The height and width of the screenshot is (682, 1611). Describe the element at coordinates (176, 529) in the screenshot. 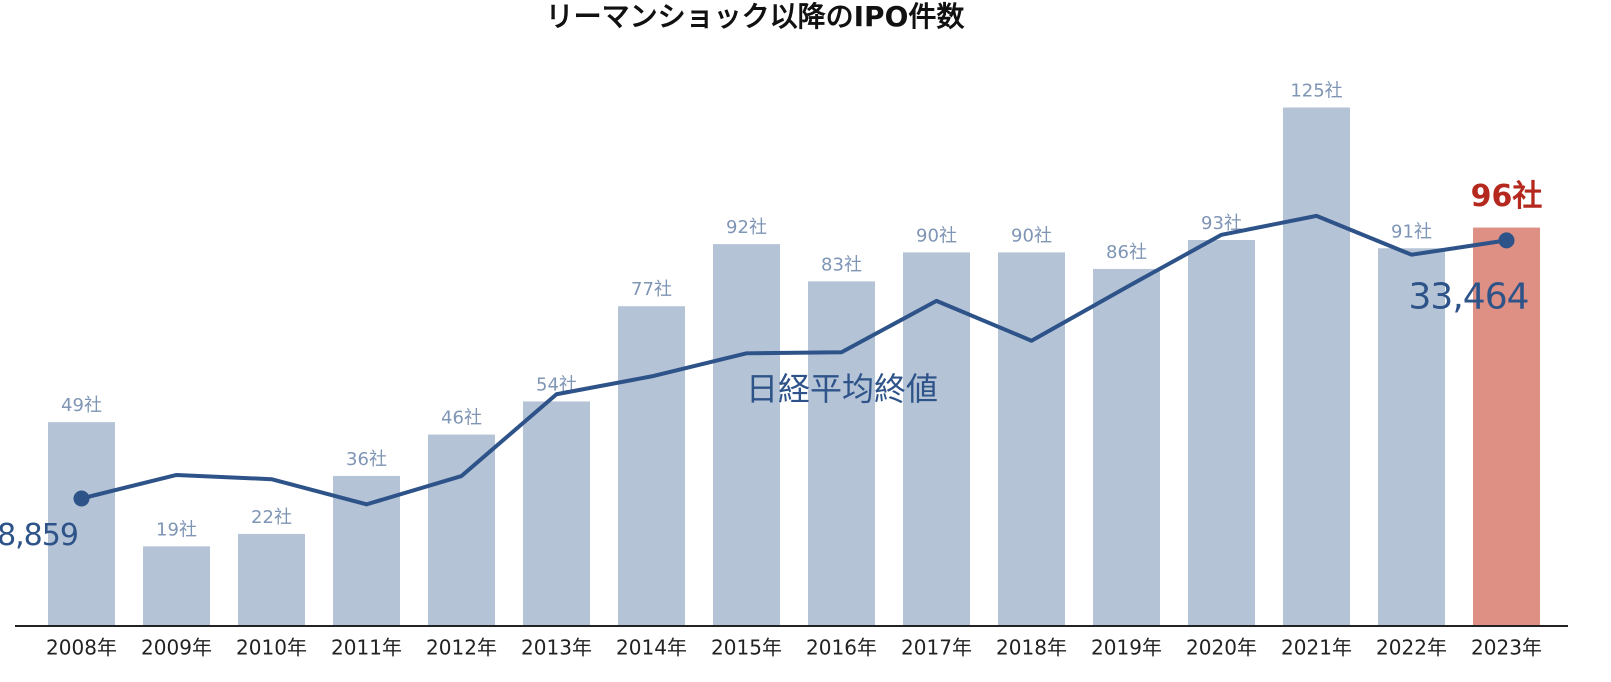

I see `bar-value-label: 19社` at that location.